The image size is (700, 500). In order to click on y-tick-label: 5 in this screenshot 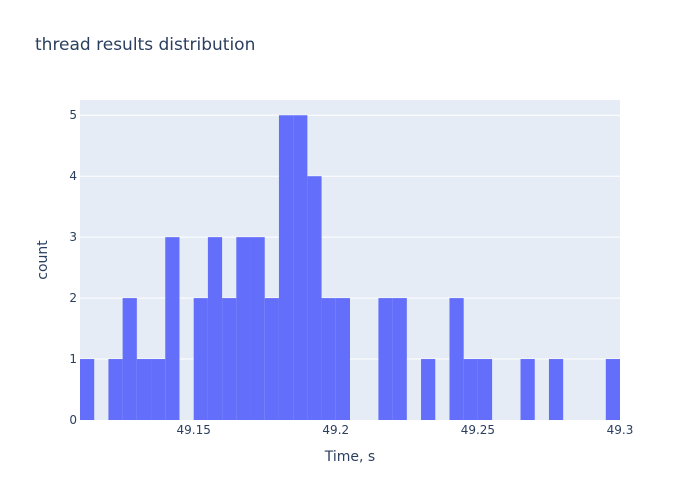, I will do `click(73, 115)`.